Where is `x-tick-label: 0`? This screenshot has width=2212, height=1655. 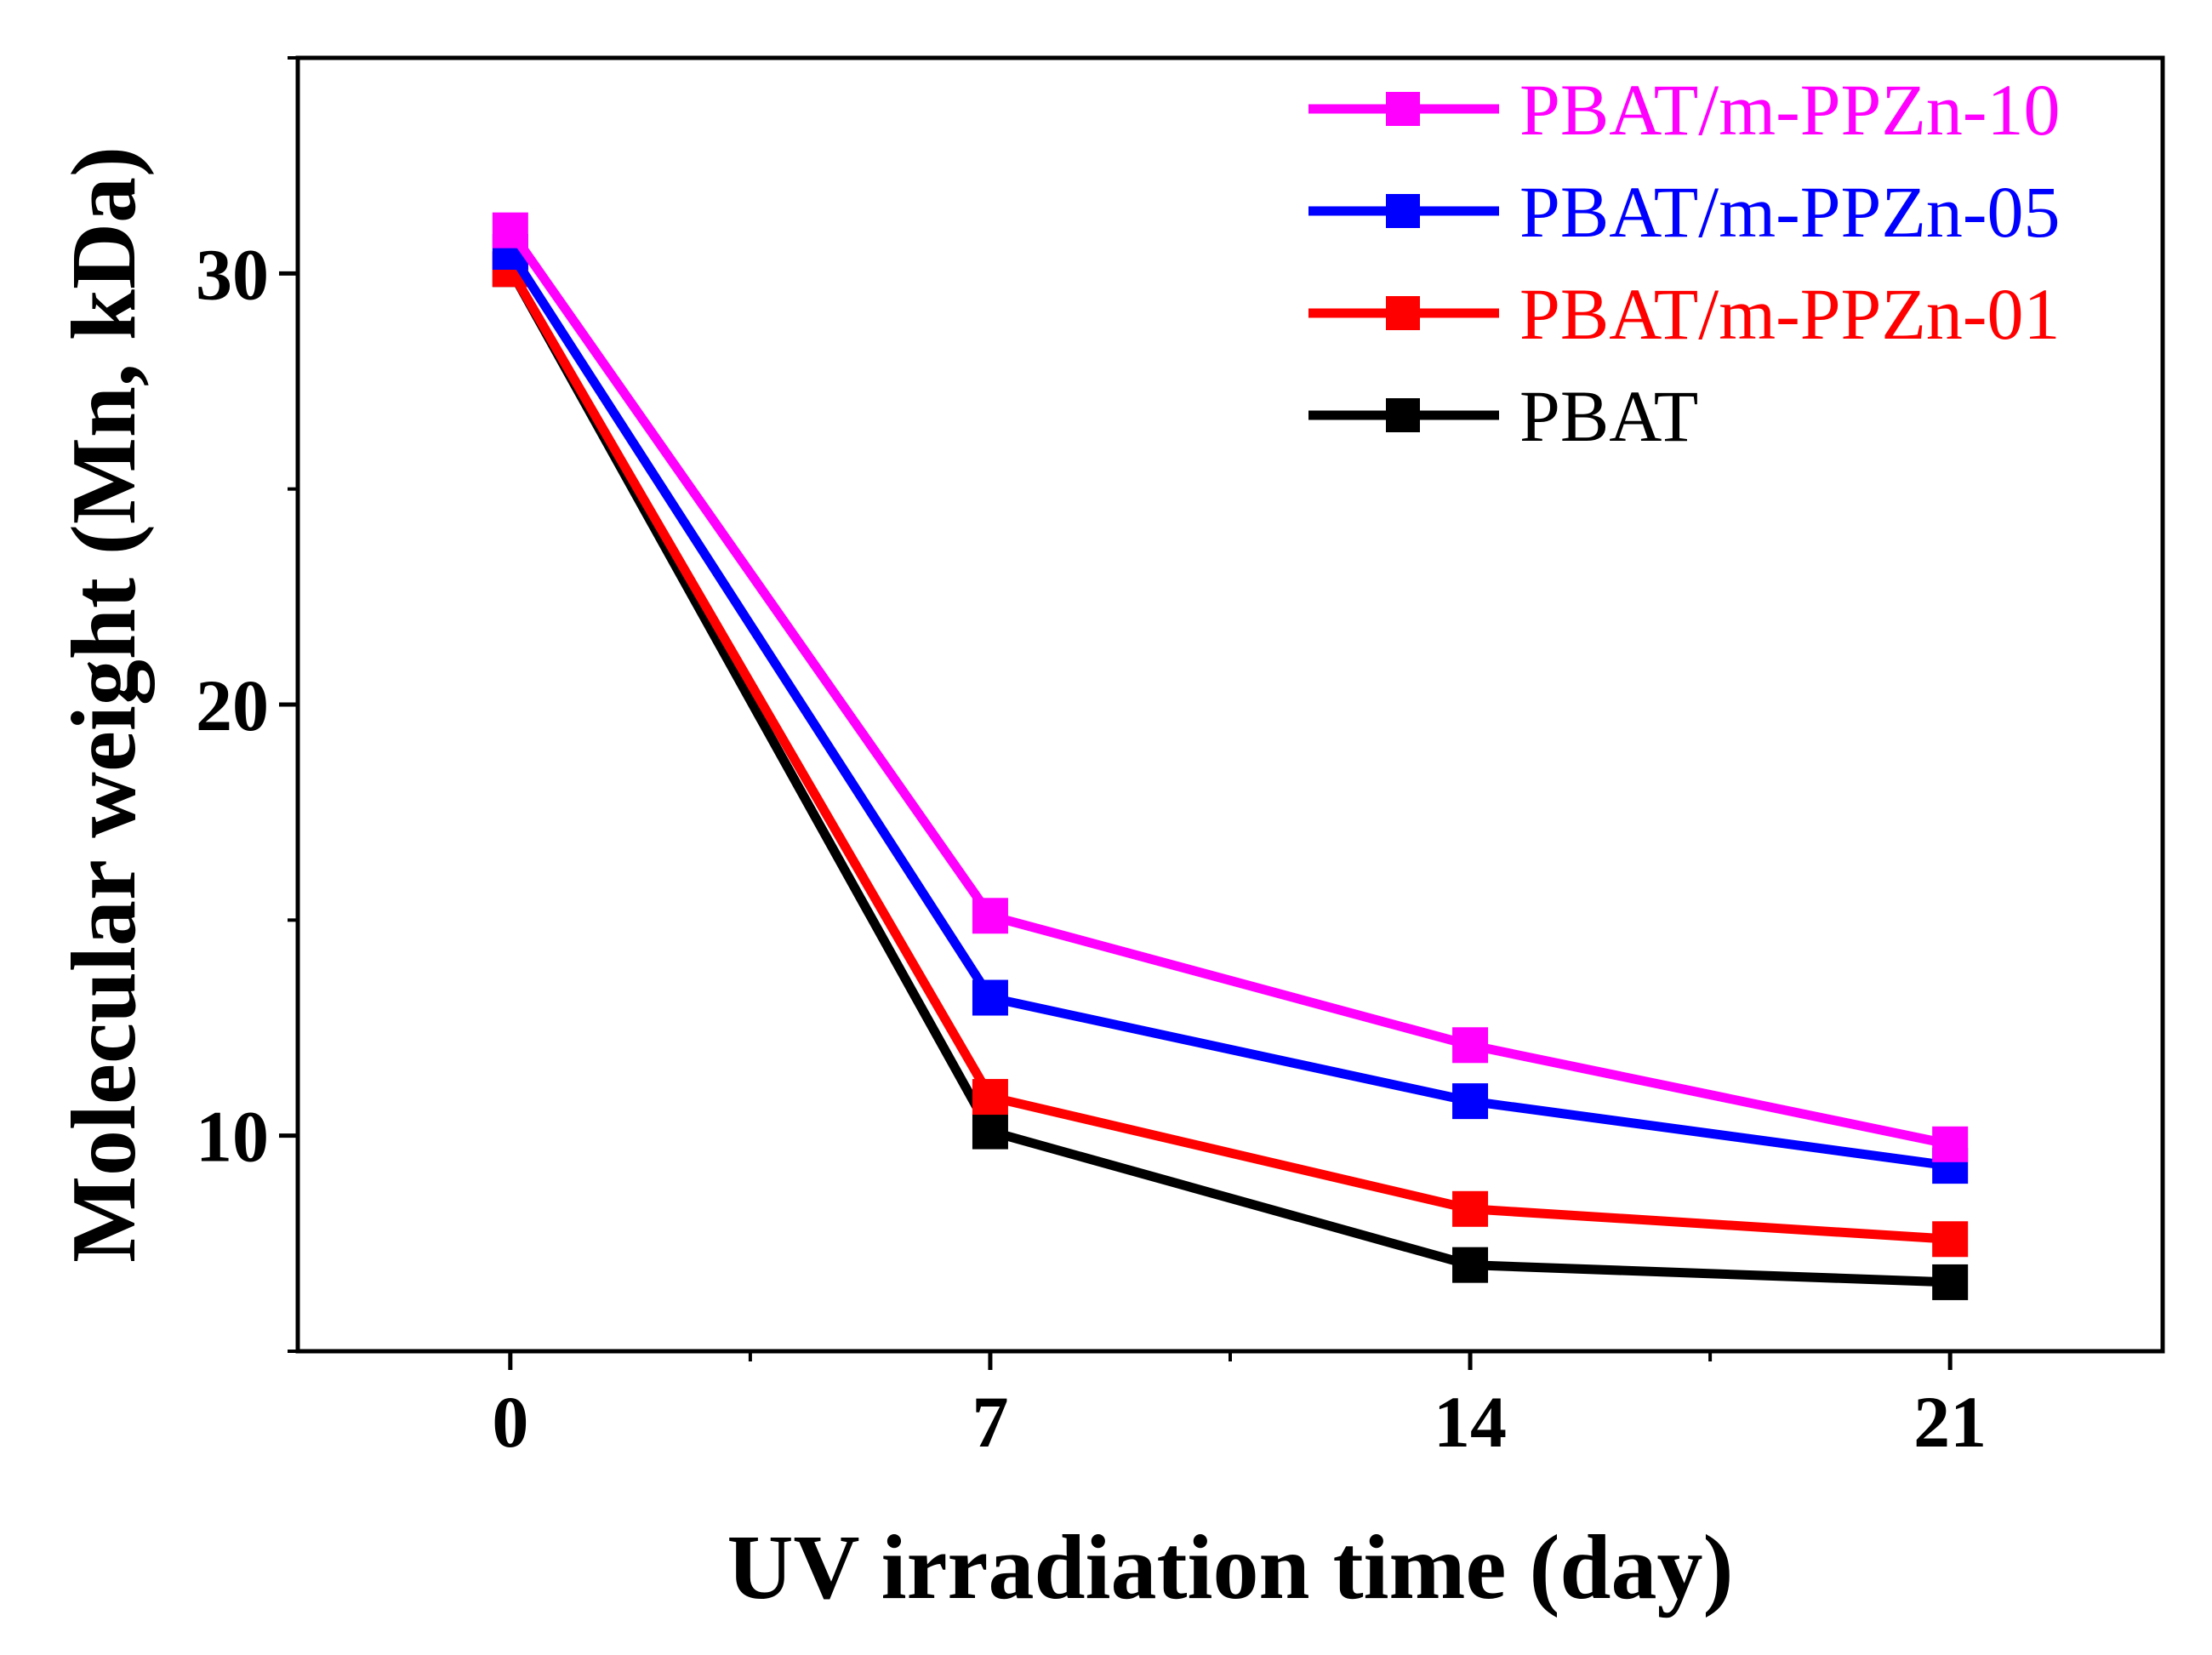
x-tick-label: 0 is located at coordinates (510, 1422).